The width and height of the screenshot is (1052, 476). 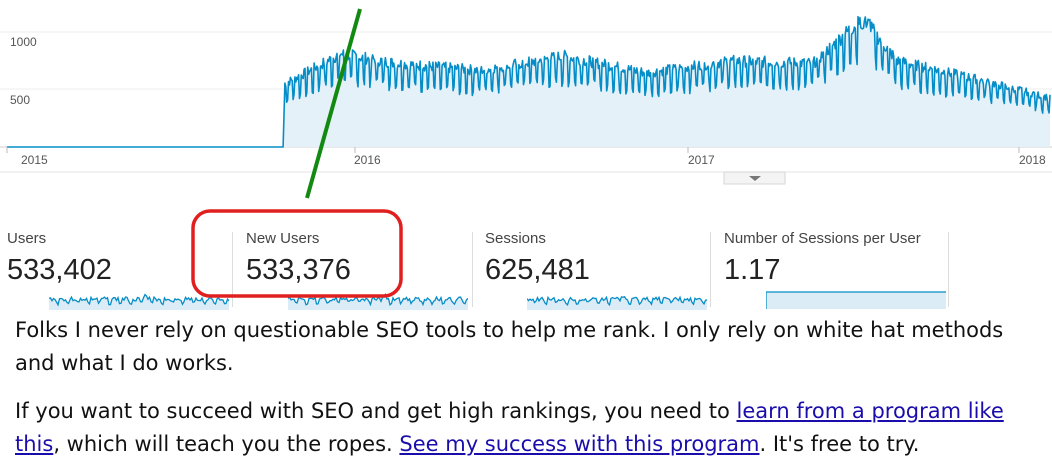 I want to click on metric-new-users: New Users 533,376, so click(x=357, y=270).